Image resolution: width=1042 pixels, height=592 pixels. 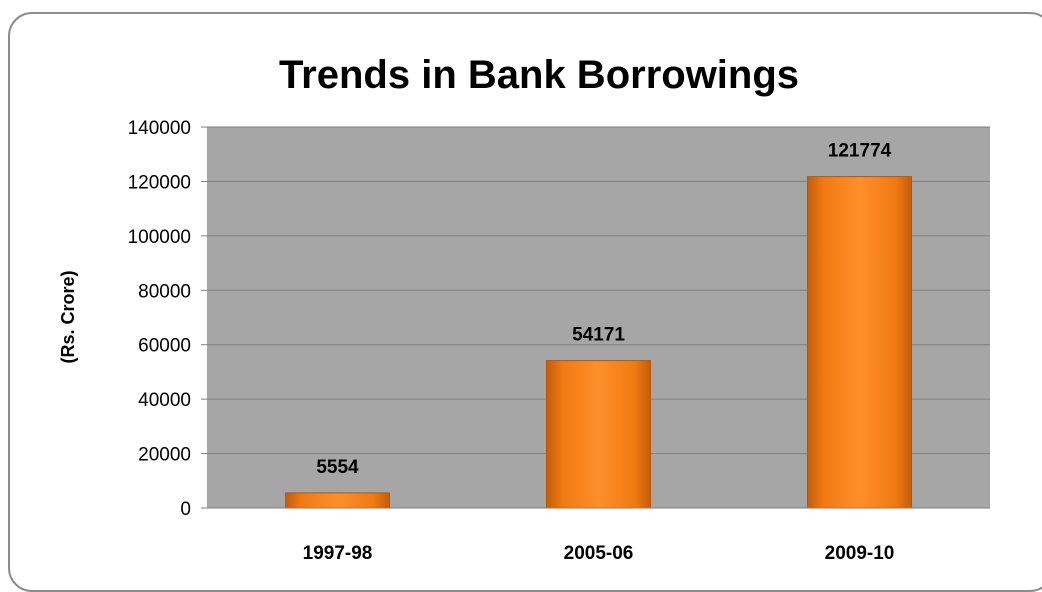 I want to click on data-label: 121774, so click(x=860, y=151).